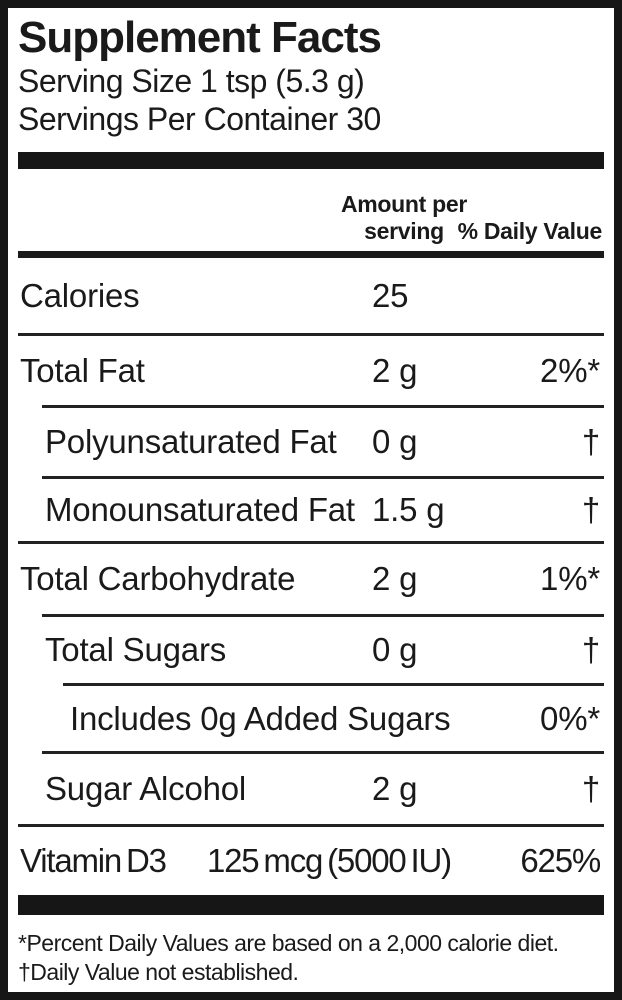  What do you see at coordinates (82, 370) in the screenshot?
I see `nutrient-name: Total Fat` at bounding box center [82, 370].